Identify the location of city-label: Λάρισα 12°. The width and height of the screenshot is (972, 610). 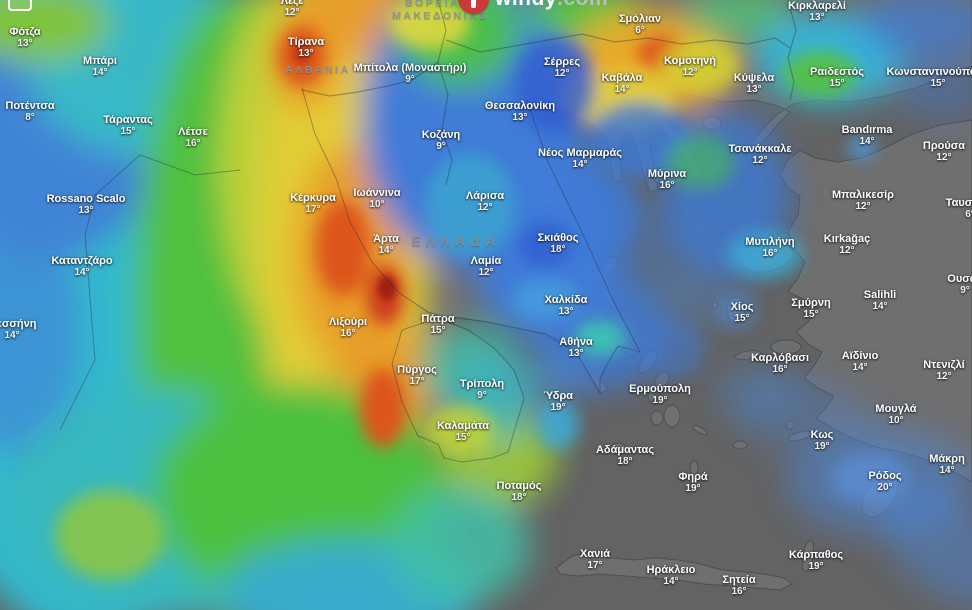
(485, 202).